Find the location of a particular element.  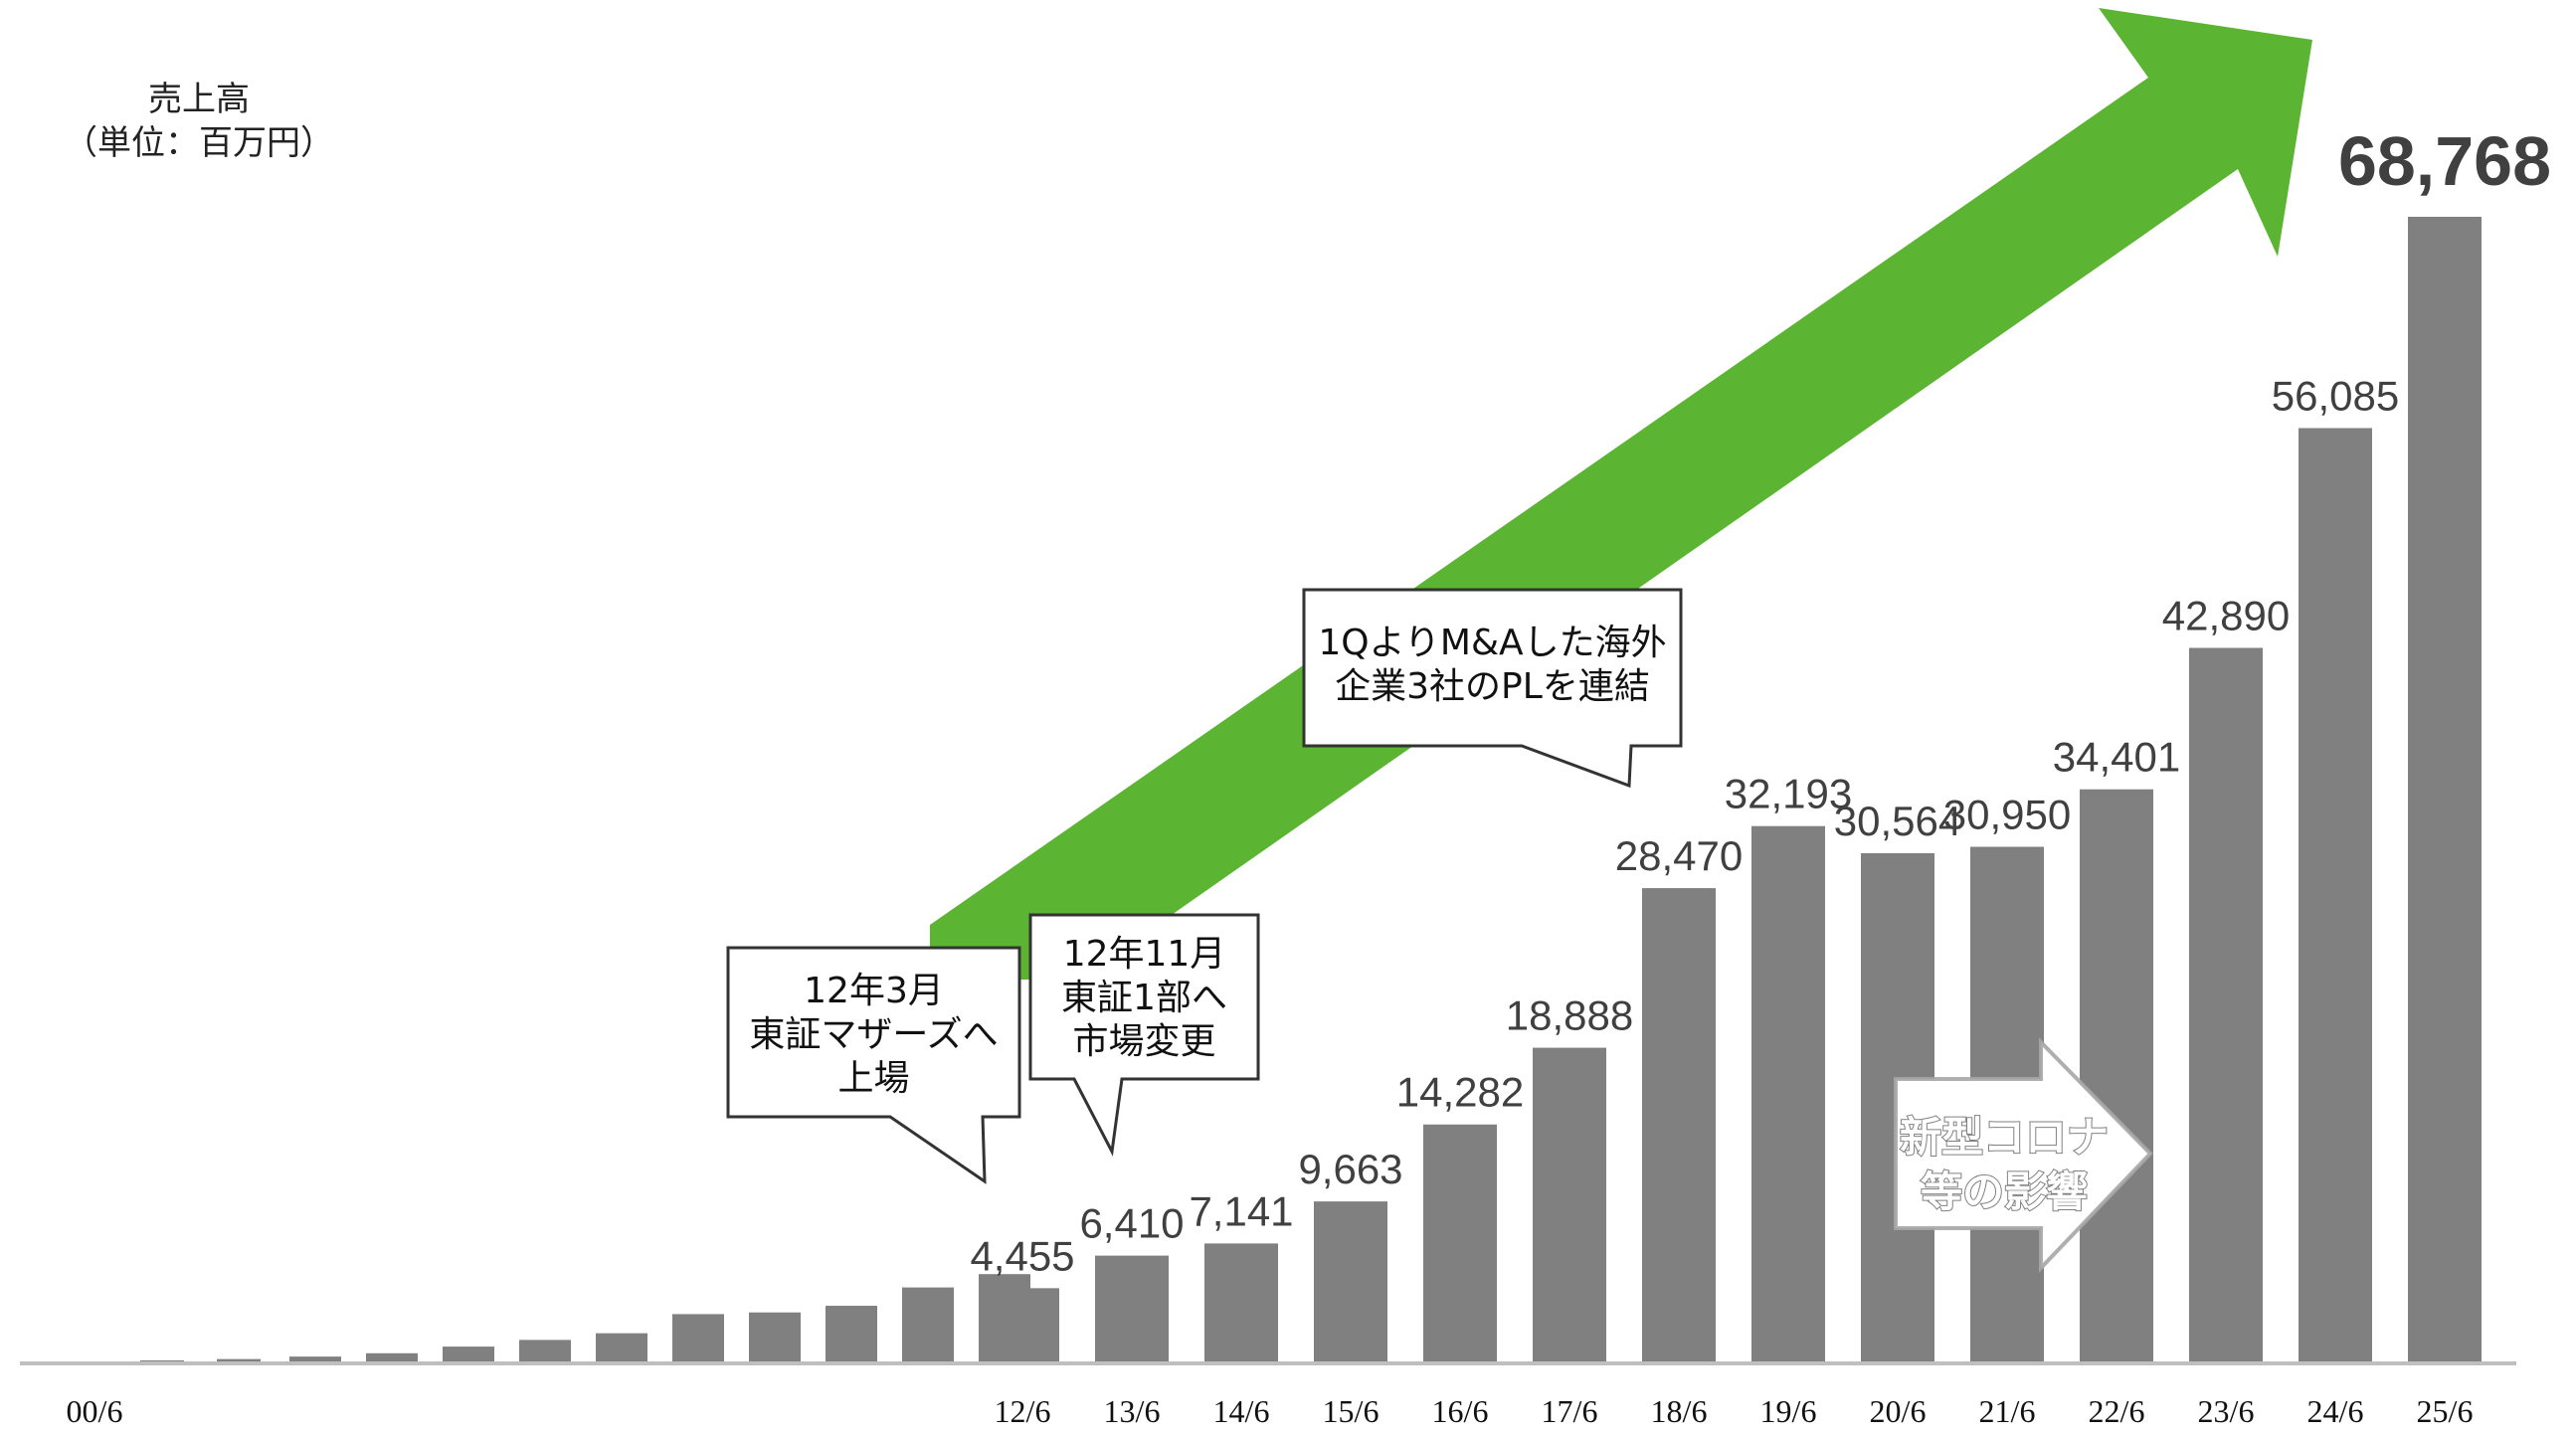

data-label: 34,401 is located at coordinates (2116, 757).